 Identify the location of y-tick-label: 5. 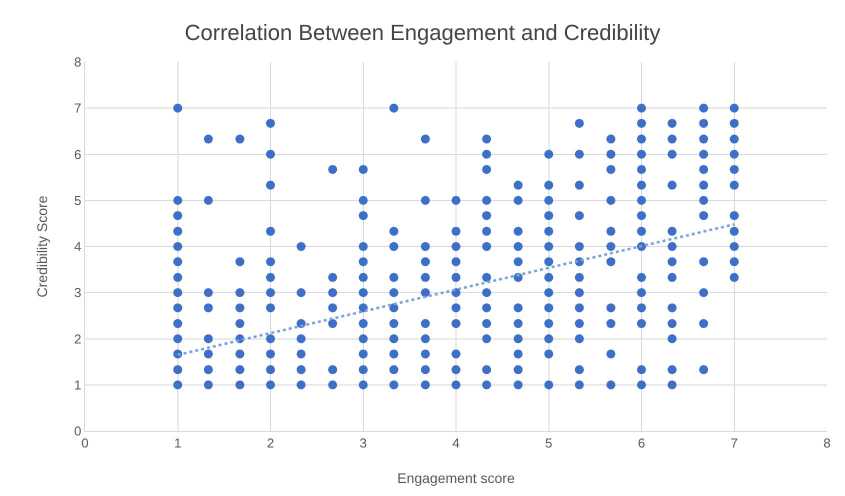
(78, 200).